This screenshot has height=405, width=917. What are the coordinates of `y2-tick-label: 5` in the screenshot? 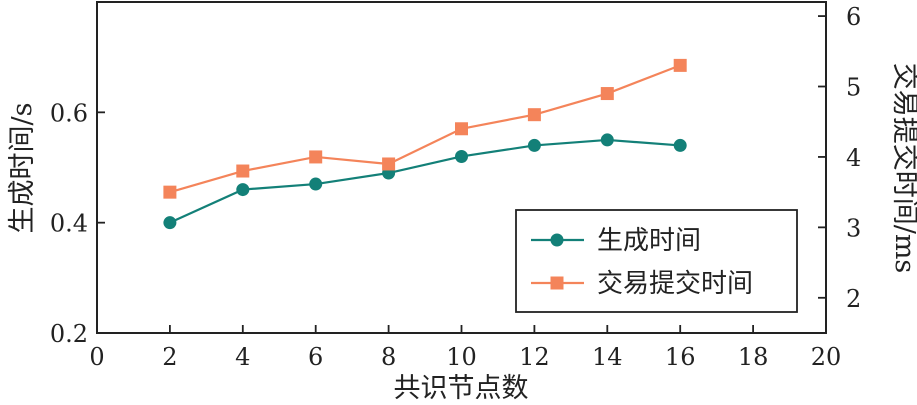 It's located at (853, 88).